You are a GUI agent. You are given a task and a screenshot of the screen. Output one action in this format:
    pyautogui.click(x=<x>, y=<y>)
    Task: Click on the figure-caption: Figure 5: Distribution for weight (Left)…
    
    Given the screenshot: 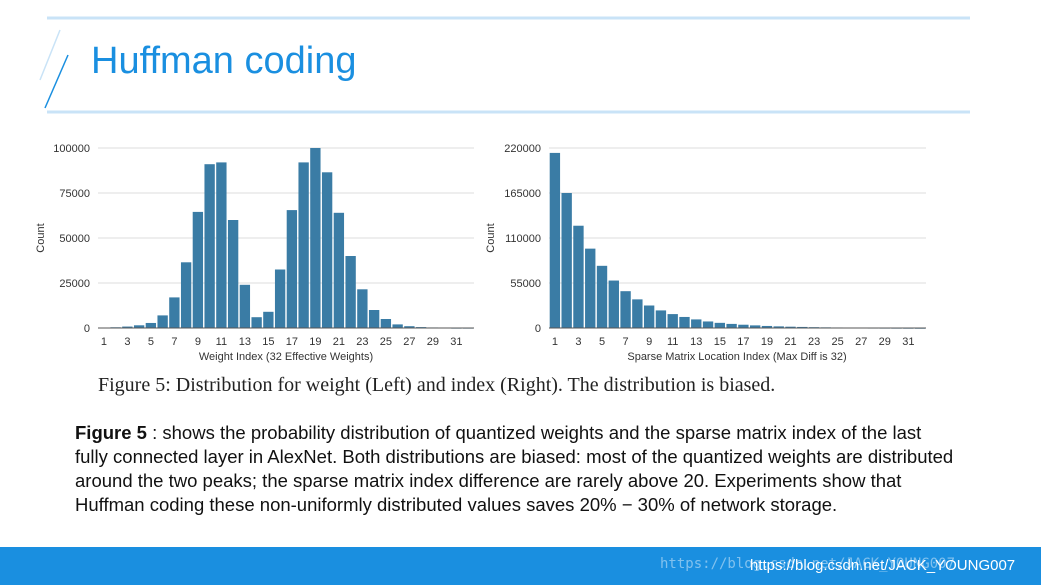 What is the action you would take?
    pyautogui.click(x=437, y=385)
    